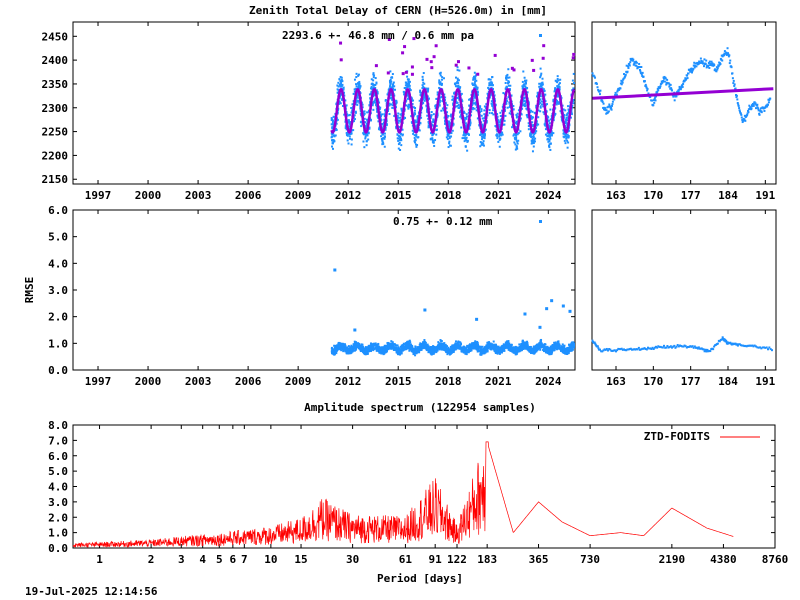 This screenshot has height=600, width=800. I want to click on x-tick-label: 2018, so click(448, 381).